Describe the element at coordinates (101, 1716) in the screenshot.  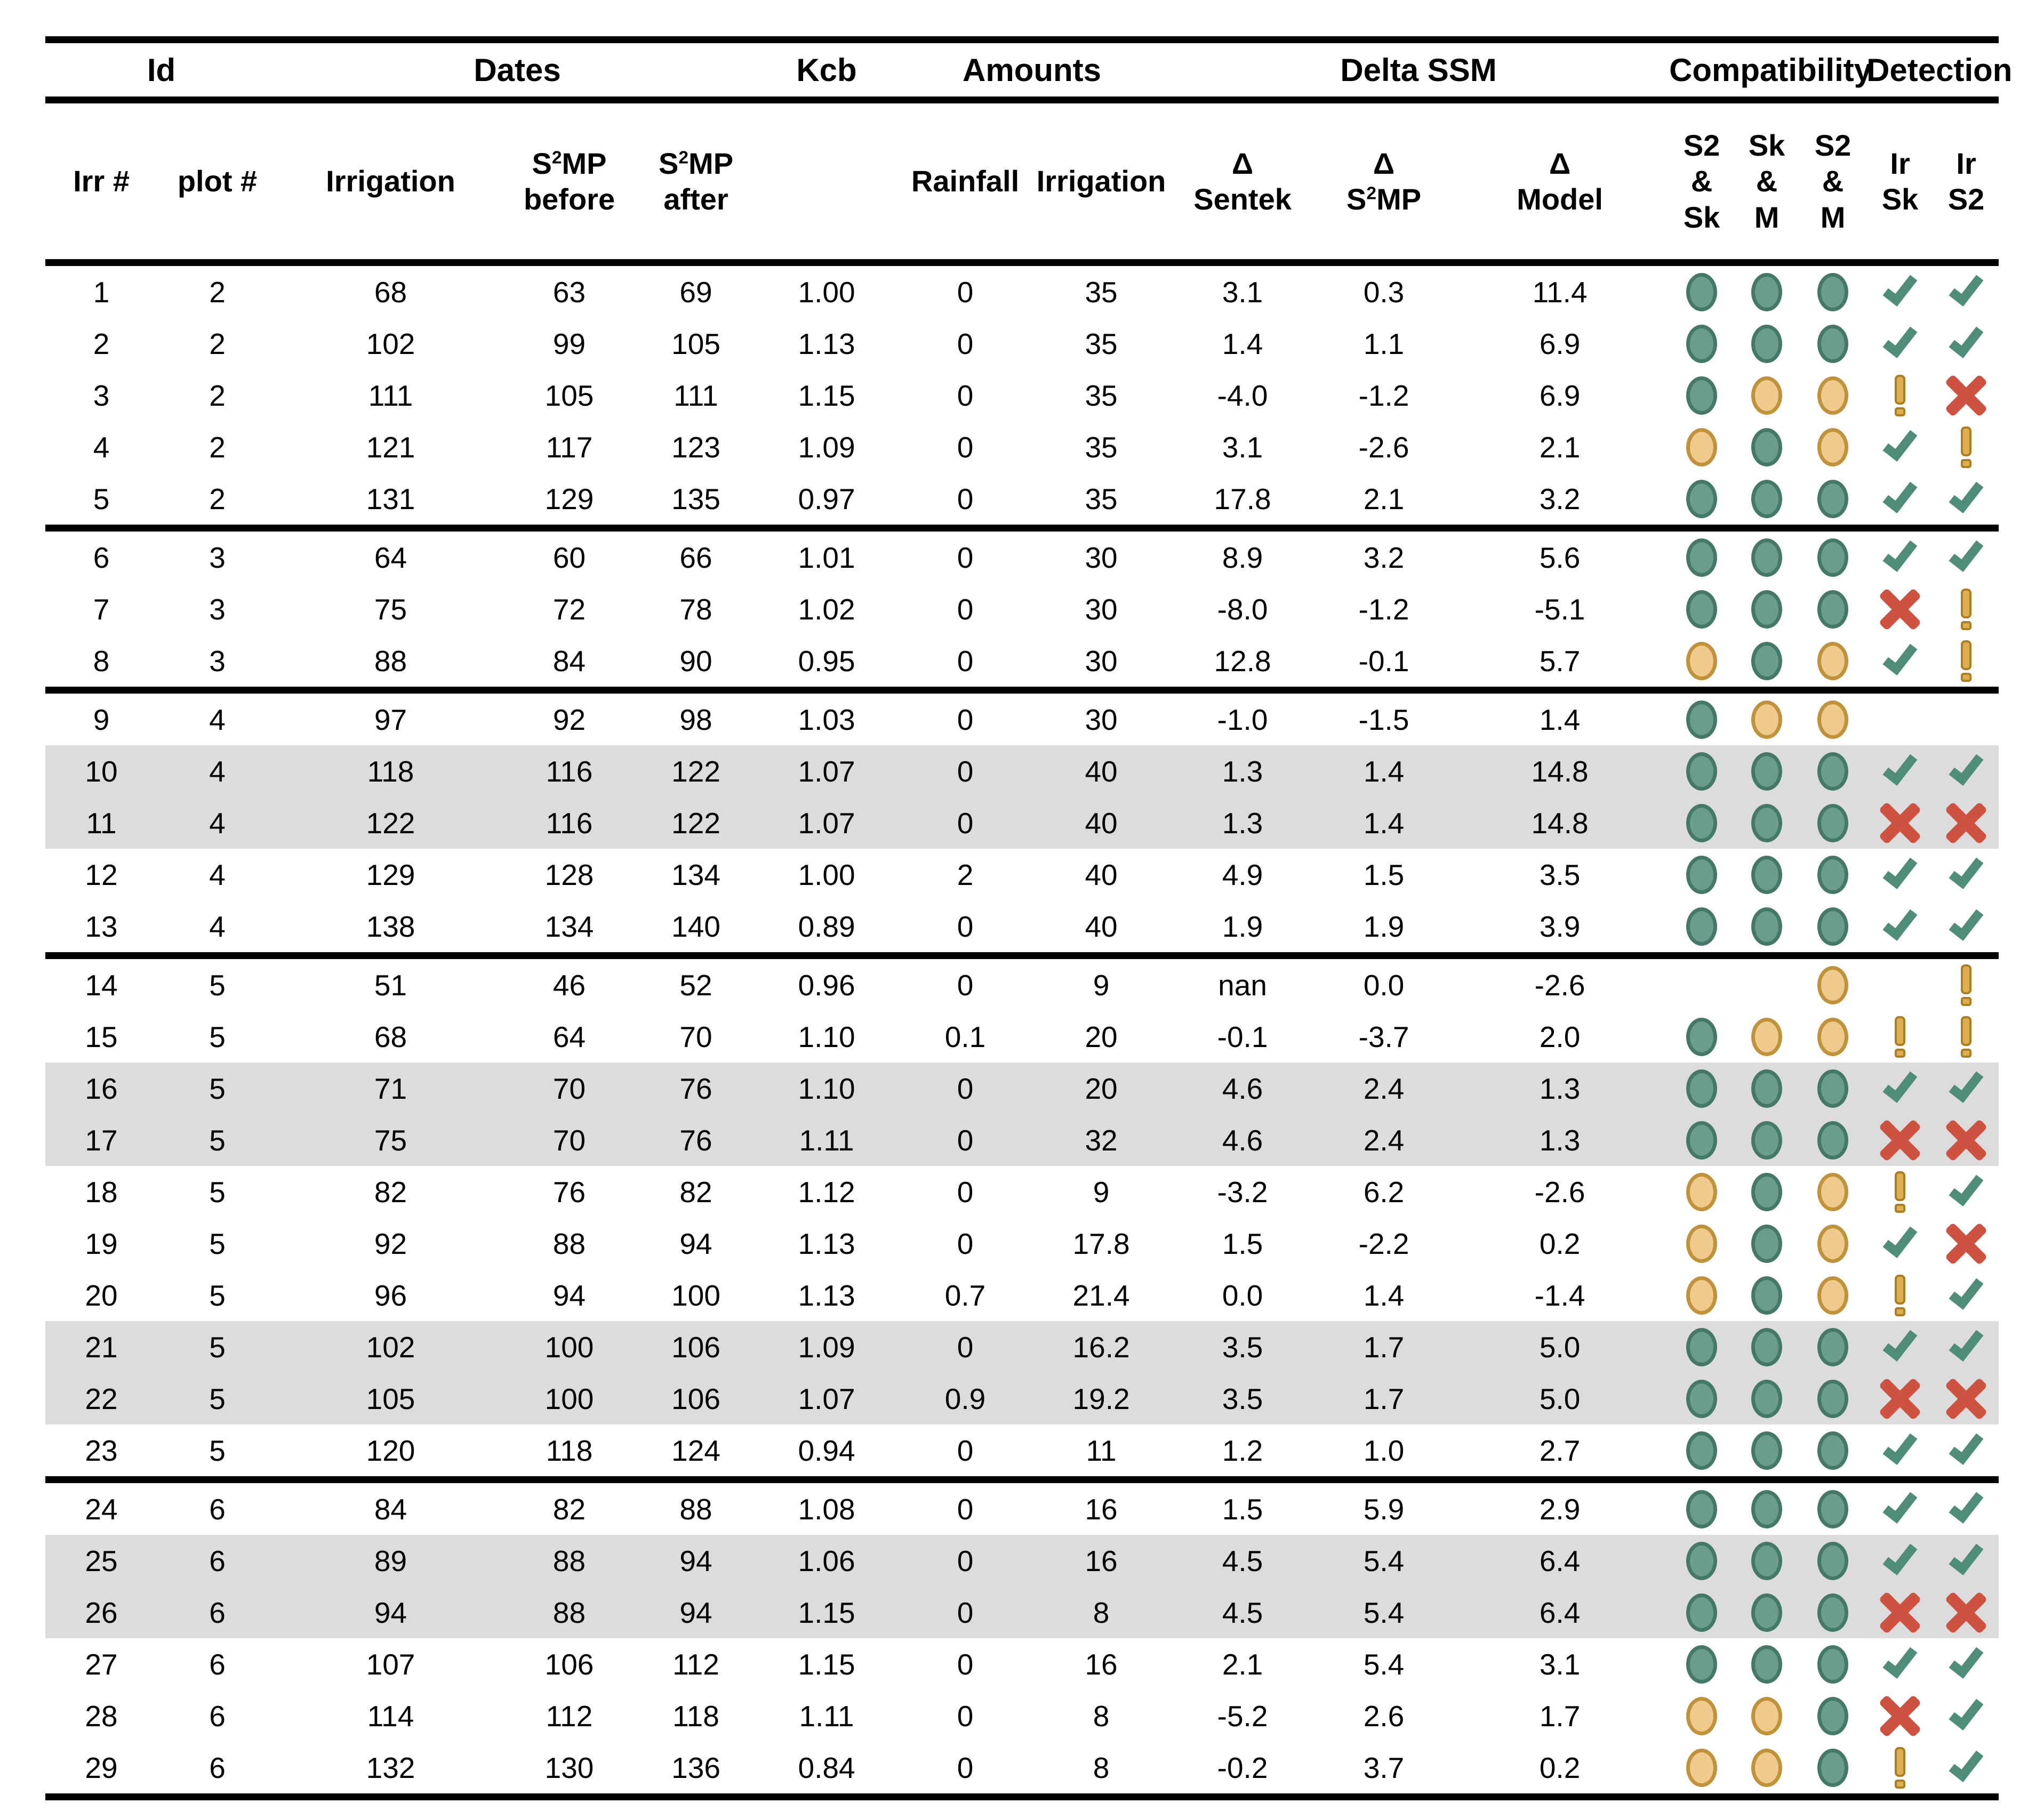
I see `cell-irr-number: 28` at that location.